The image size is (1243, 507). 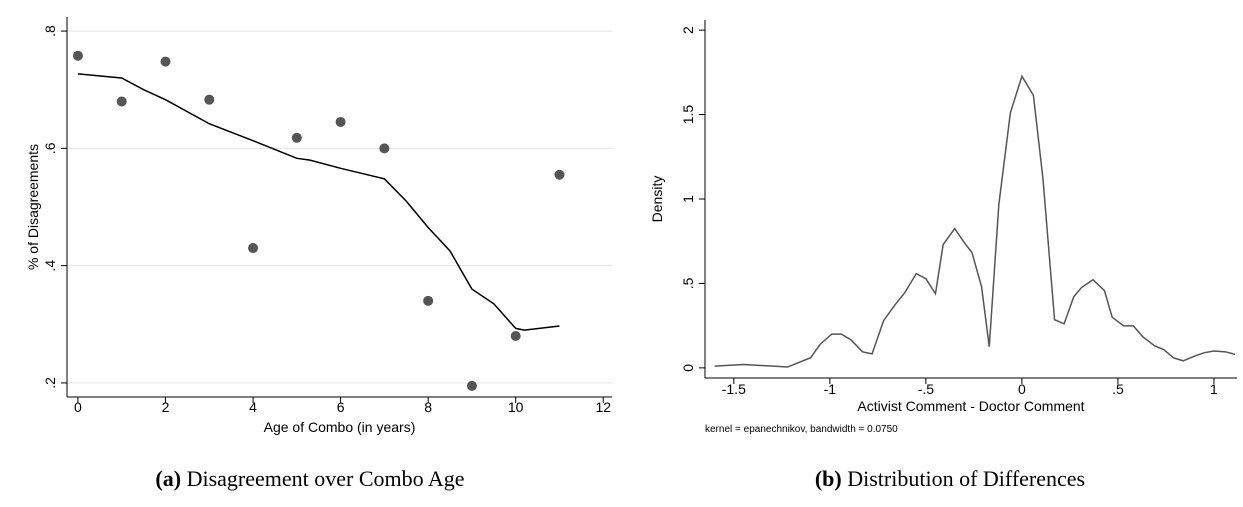 What do you see at coordinates (830, 389) in the screenshot?
I see `x-tick-label: -1` at bounding box center [830, 389].